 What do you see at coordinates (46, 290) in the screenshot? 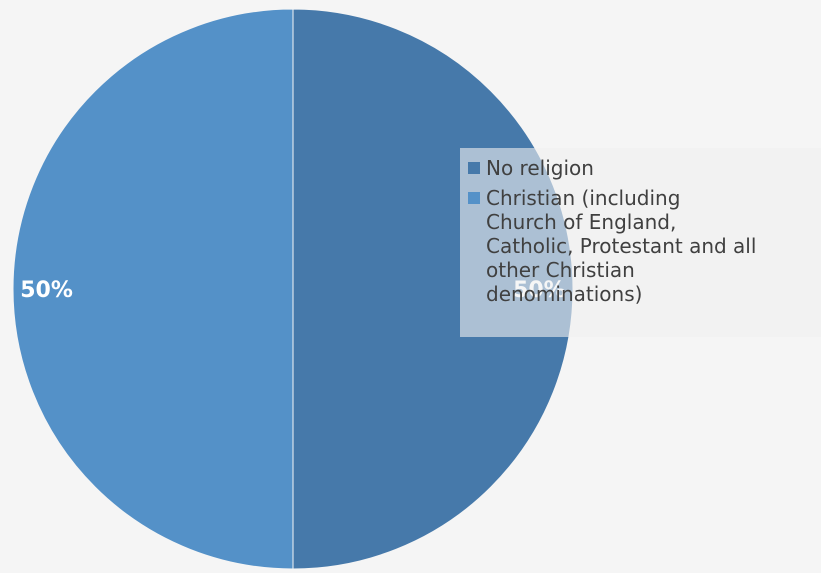
I see `data-label-christian: 50%` at bounding box center [46, 290].